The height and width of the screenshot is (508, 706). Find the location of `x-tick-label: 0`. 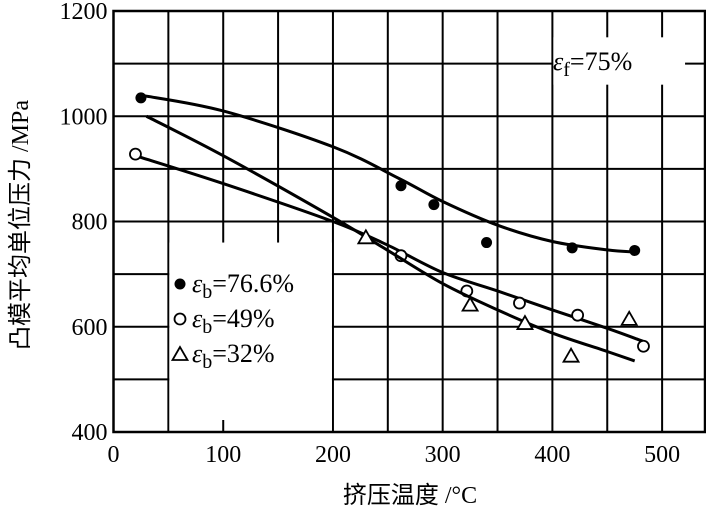

x-tick-label: 0 is located at coordinates (114, 455).